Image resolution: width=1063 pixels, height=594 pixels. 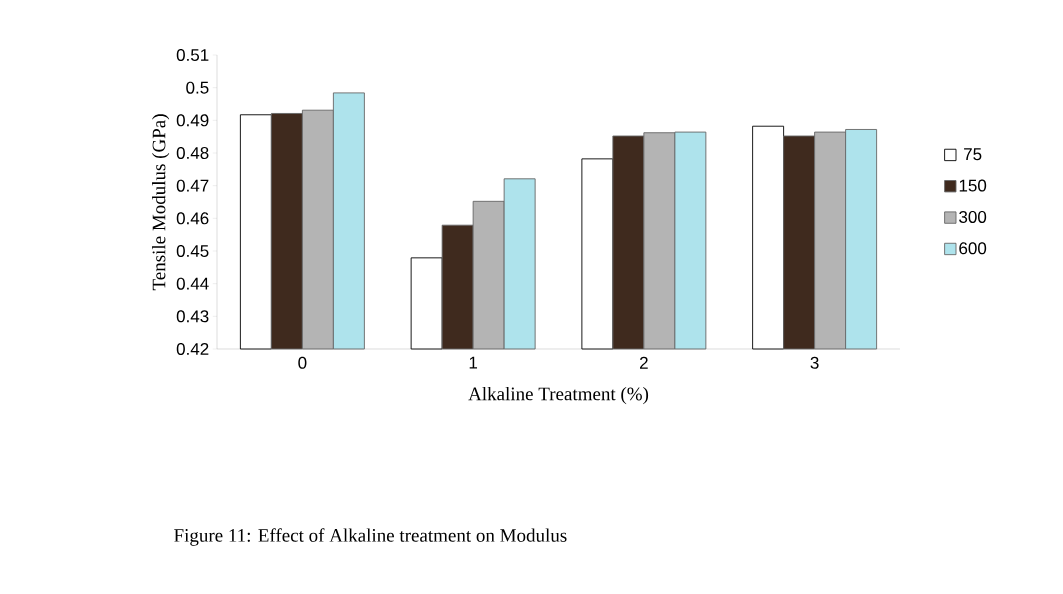 I want to click on y-tick-label: 0.42, so click(x=192, y=349).